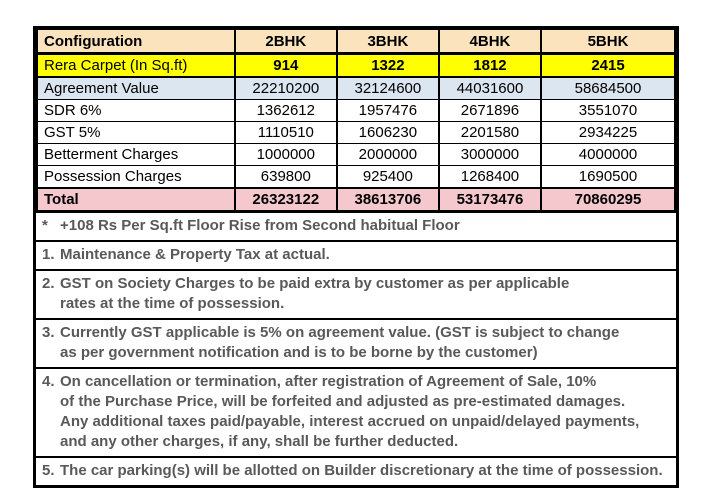  Describe the element at coordinates (387, 154) in the screenshot. I see `cell-value: 2000000` at that location.